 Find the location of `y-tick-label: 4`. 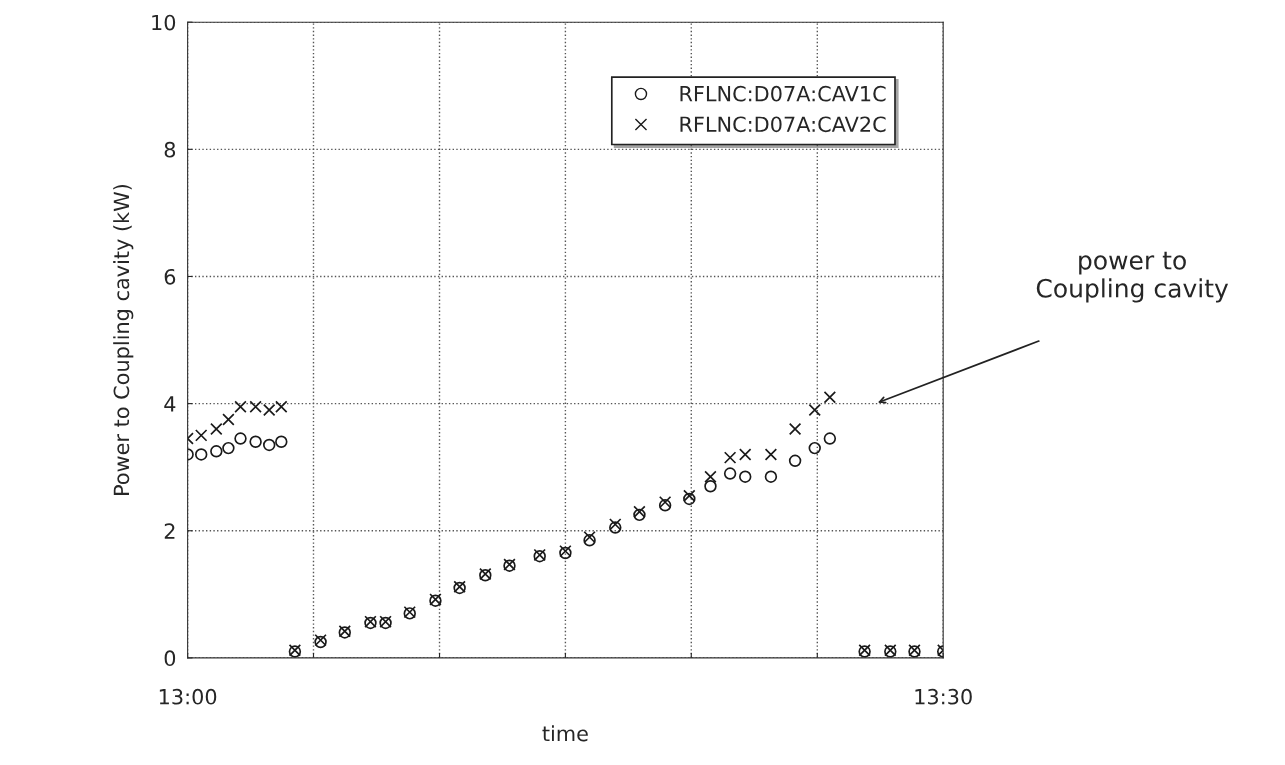

y-tick-label: 4 is located at coordinates (170, 404).